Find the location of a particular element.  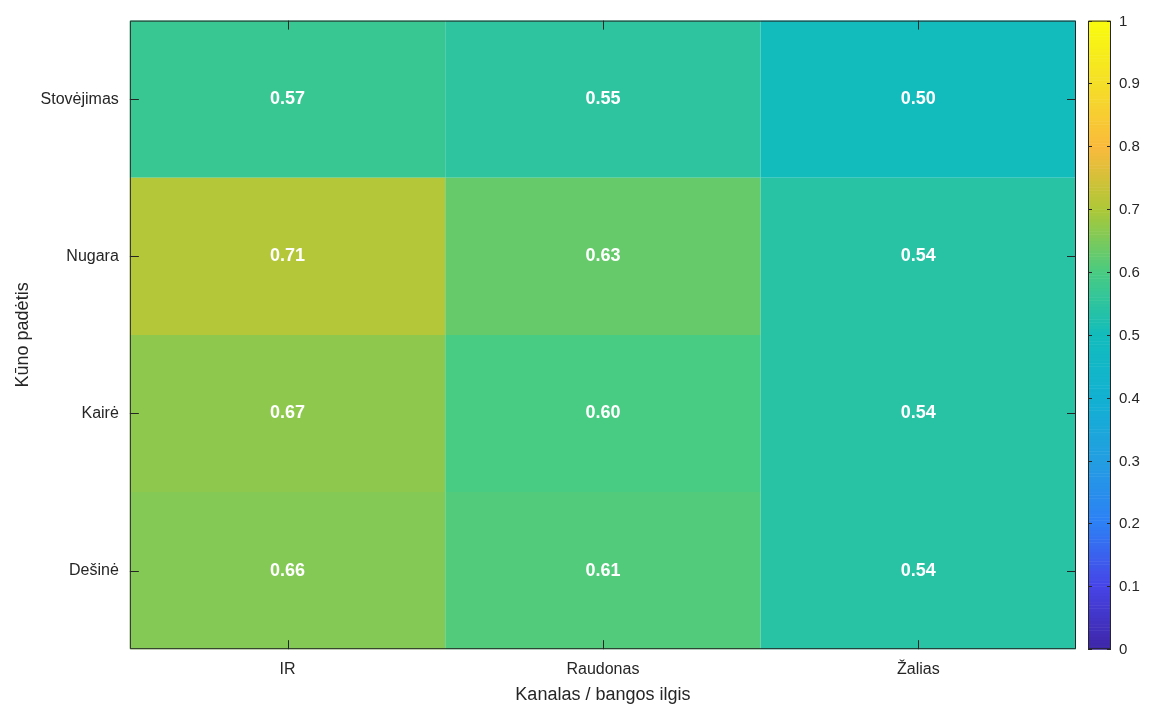

y-axis-title: Kūno padėtis is located at coordinates (21, 335).